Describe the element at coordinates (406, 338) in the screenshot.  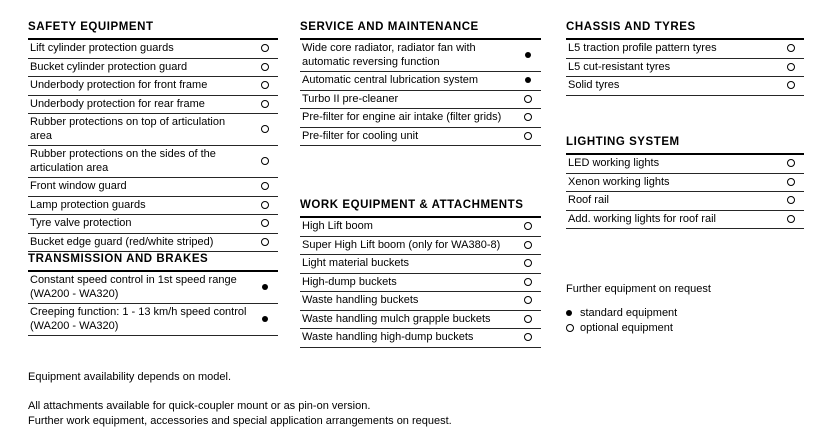
I see `row-label: Waste handling high-dump buckets` at that location.